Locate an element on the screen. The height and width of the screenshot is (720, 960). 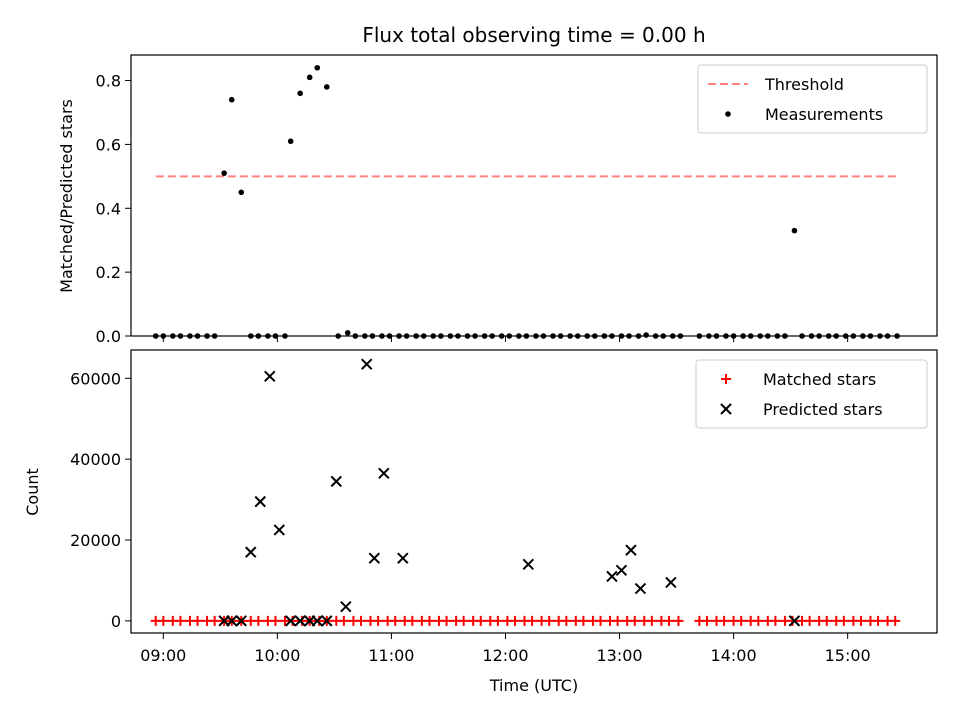
top-y-ticks: 0.0 0.2 0.4 0.6 0.8 is located at coordinates (113, 209).